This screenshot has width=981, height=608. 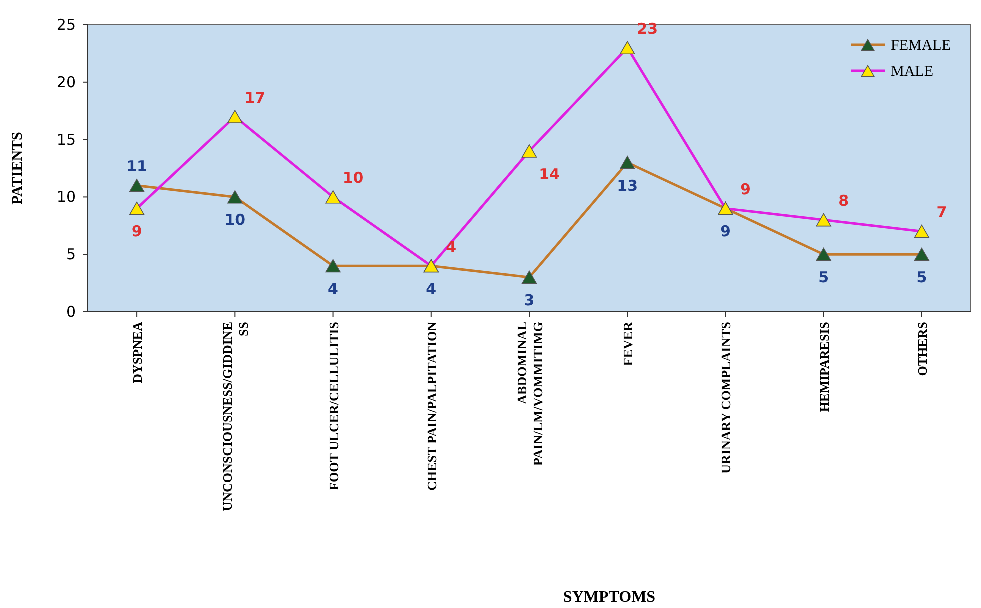 I want to click on y-tick-label: 20, so click(x=66, y=82).